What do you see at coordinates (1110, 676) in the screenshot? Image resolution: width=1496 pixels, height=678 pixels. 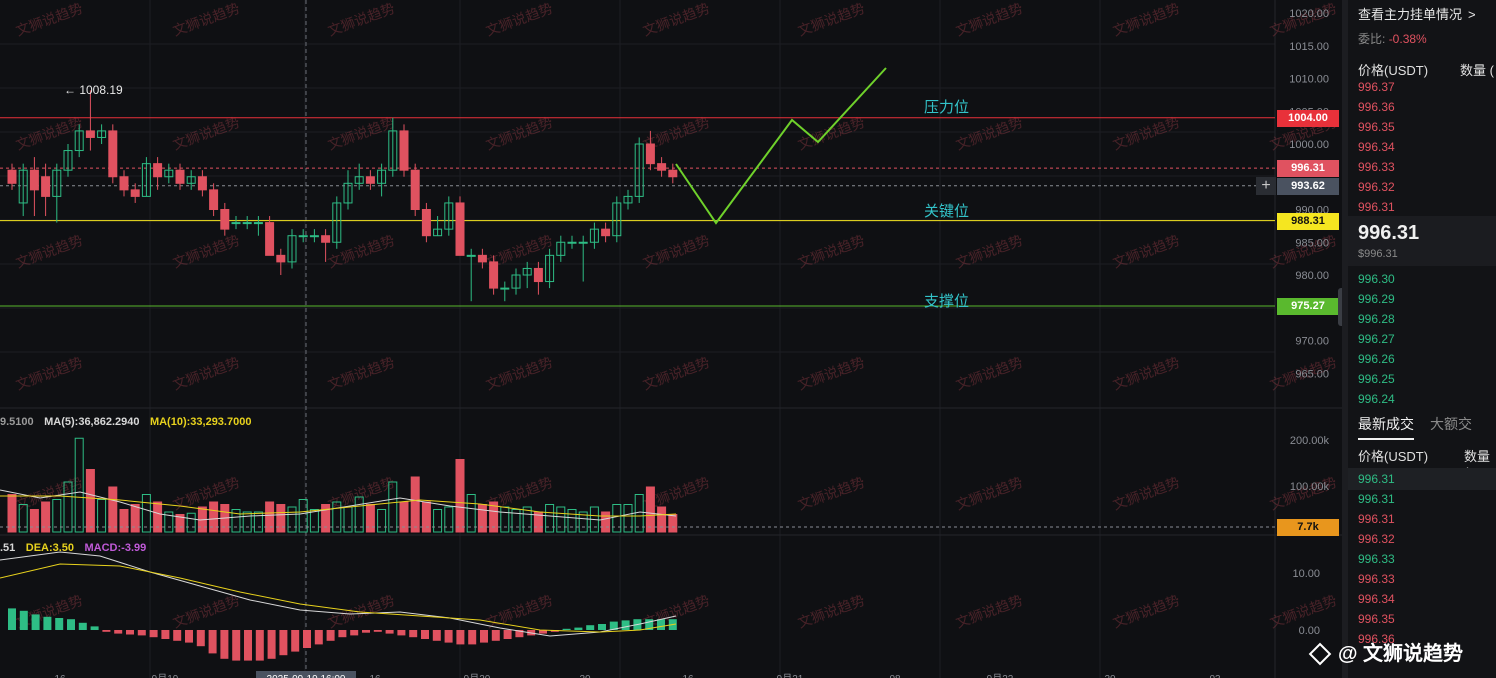 I see `time-tick: 20` at bounding box center [1110, 676].